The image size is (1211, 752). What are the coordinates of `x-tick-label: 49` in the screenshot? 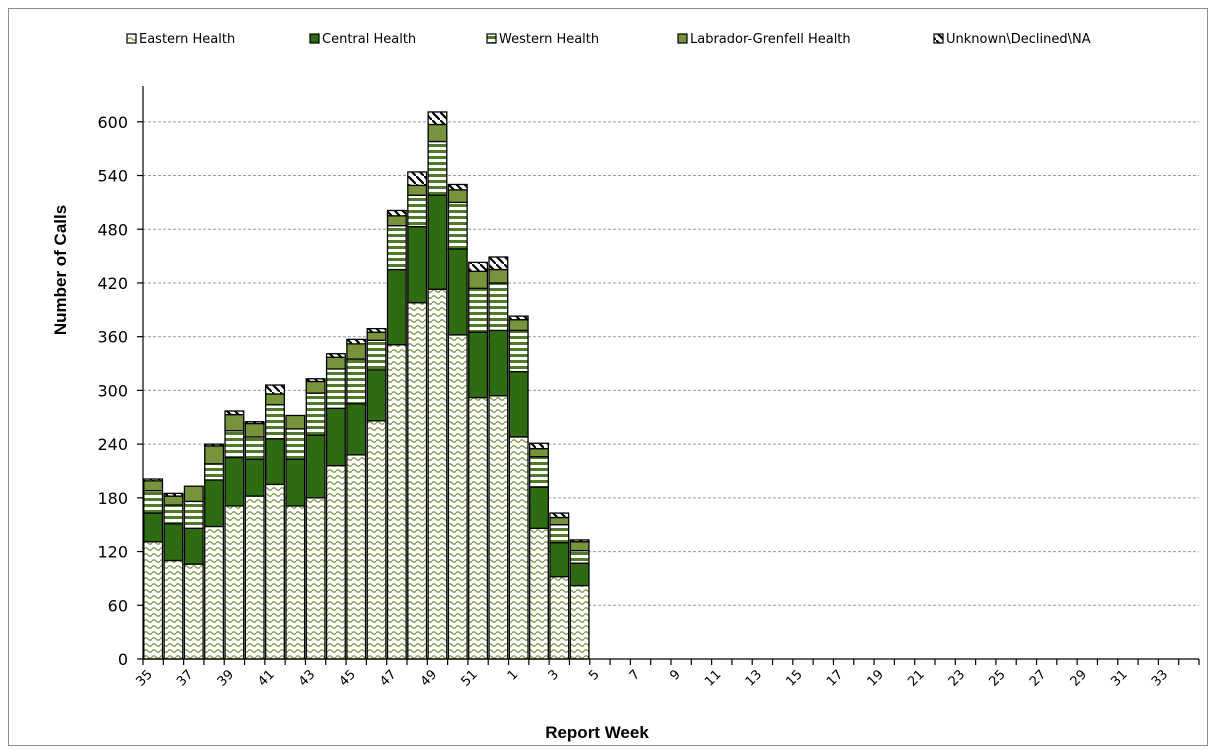 It's located at (429, 678).